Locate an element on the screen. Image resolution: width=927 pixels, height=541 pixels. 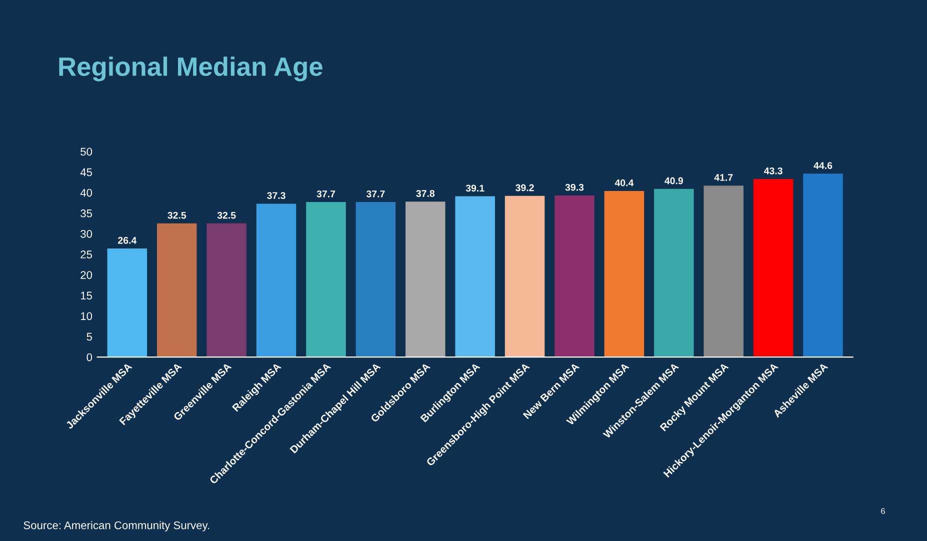
y-tick-label: 20 is located at coordinates (86, 275).